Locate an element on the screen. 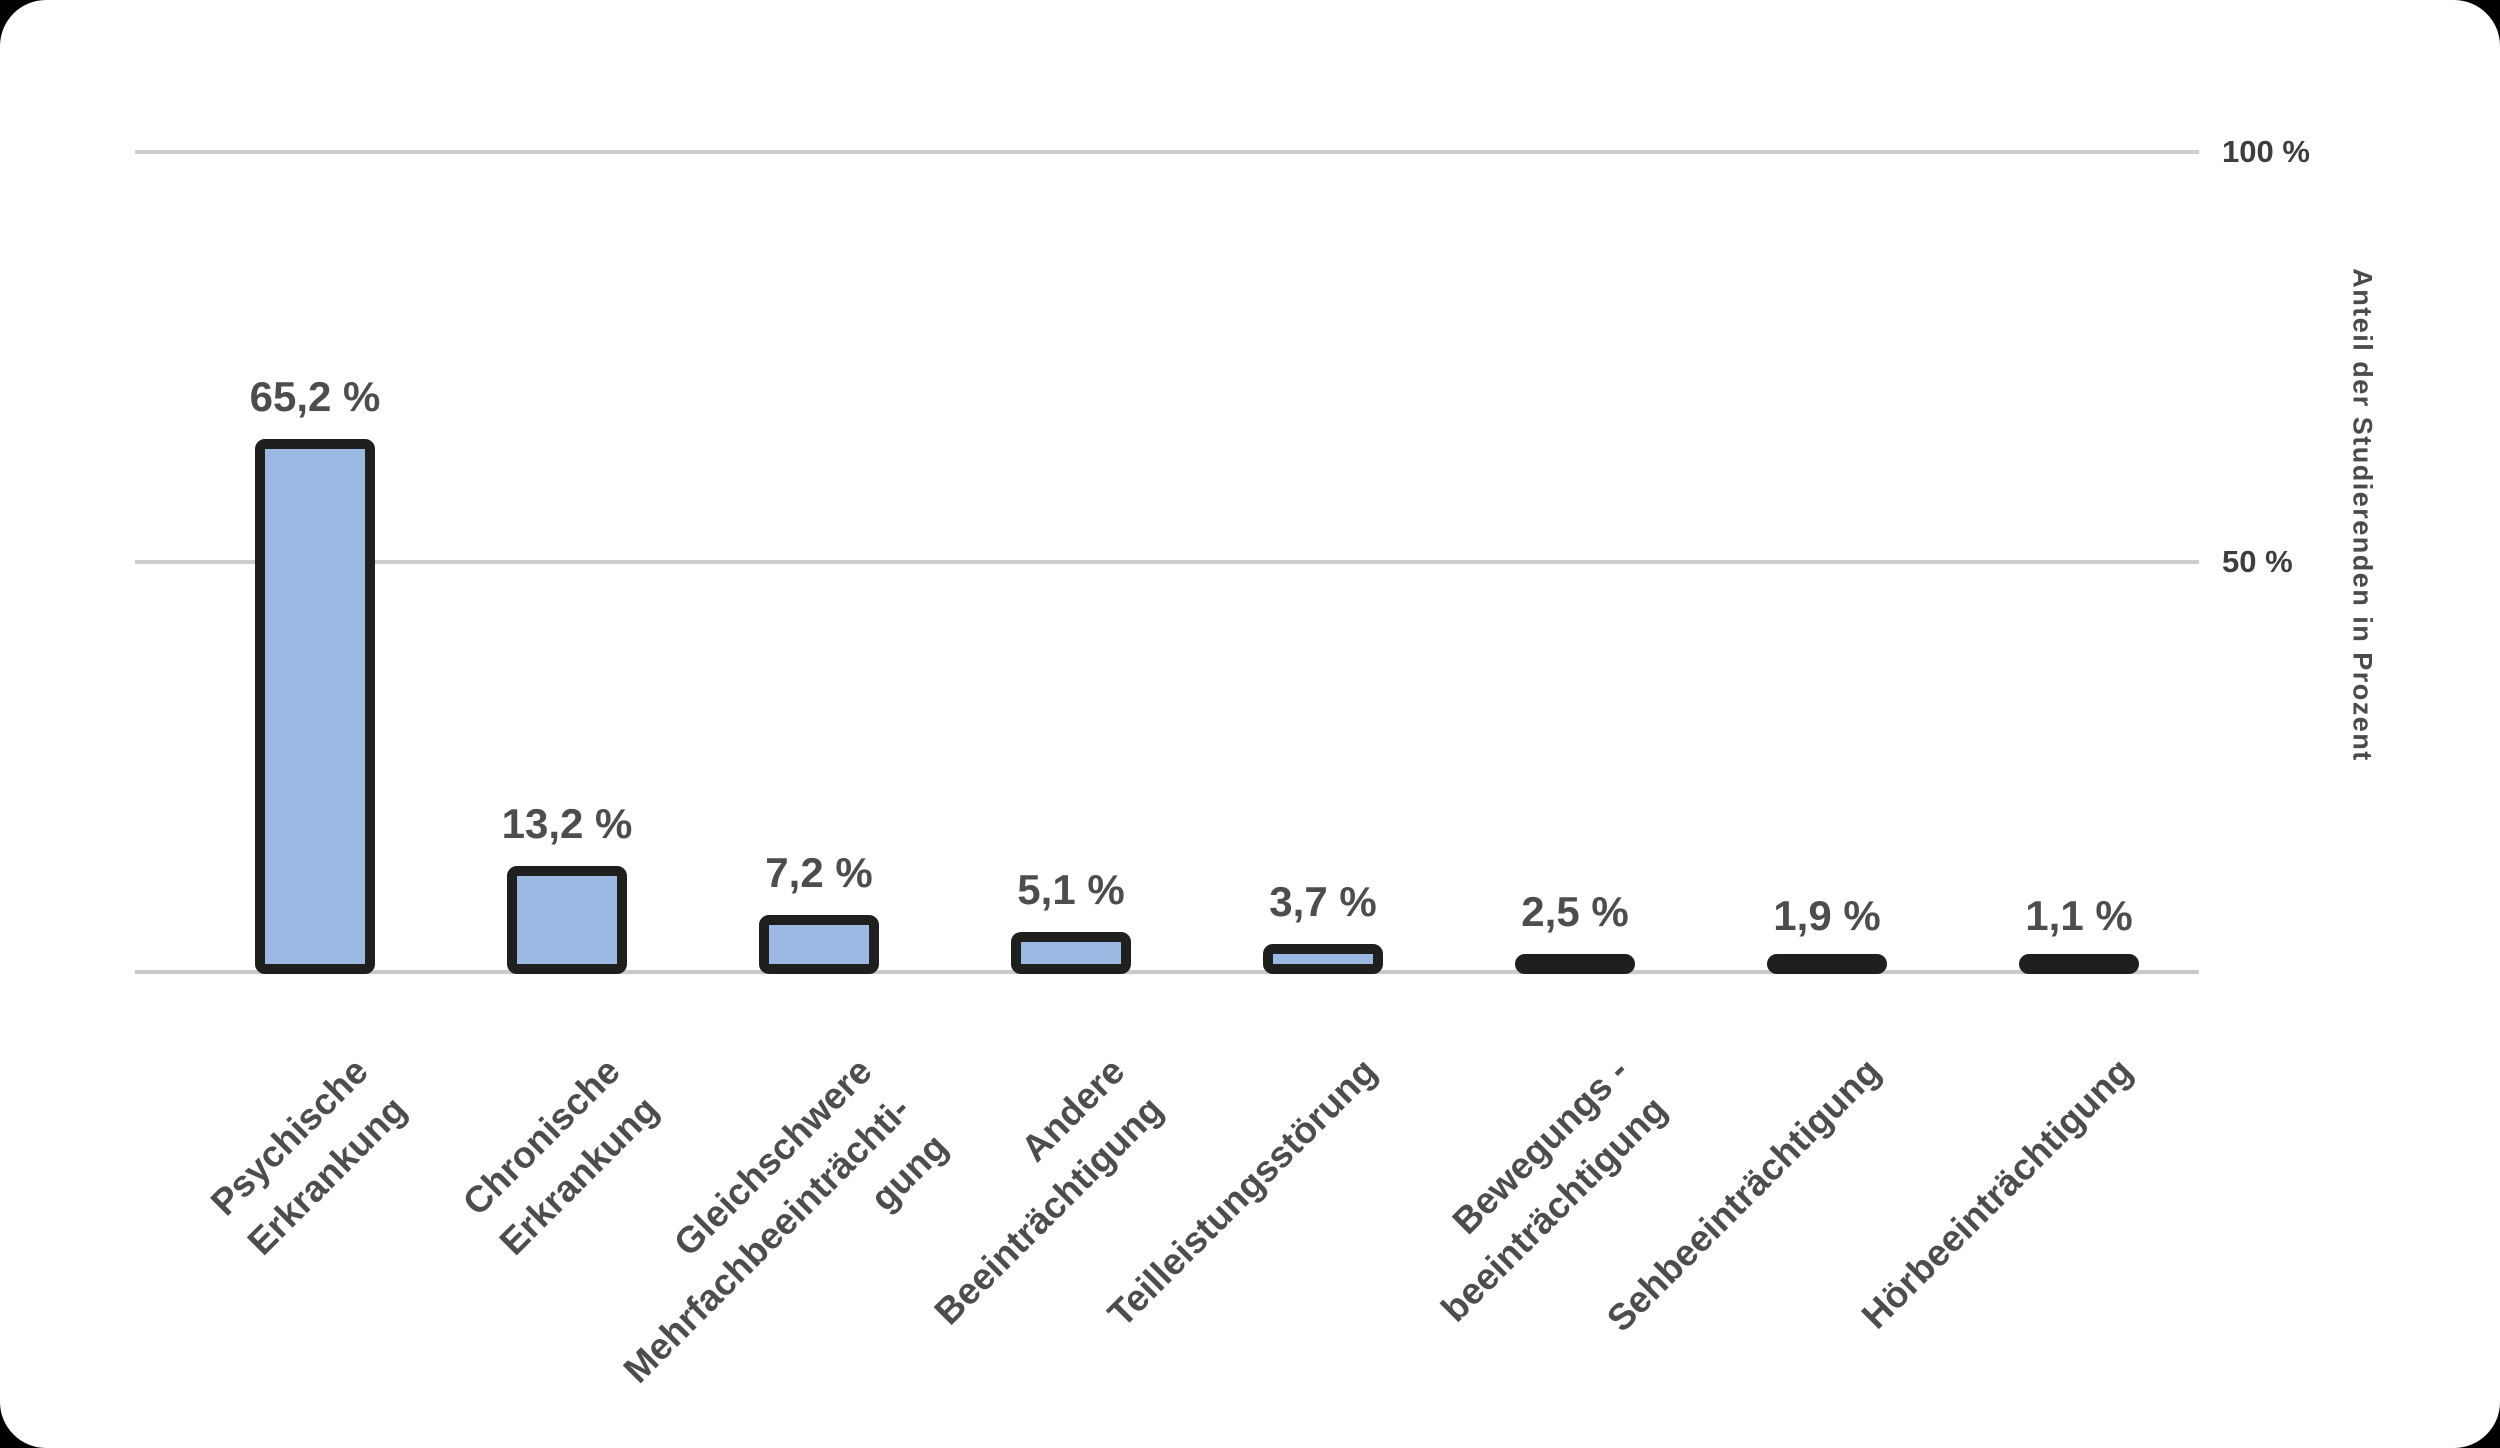 This screenshot has height=1448, width=2500. y-tick-label-50: 50 % is located at coordinates (2257, 561).